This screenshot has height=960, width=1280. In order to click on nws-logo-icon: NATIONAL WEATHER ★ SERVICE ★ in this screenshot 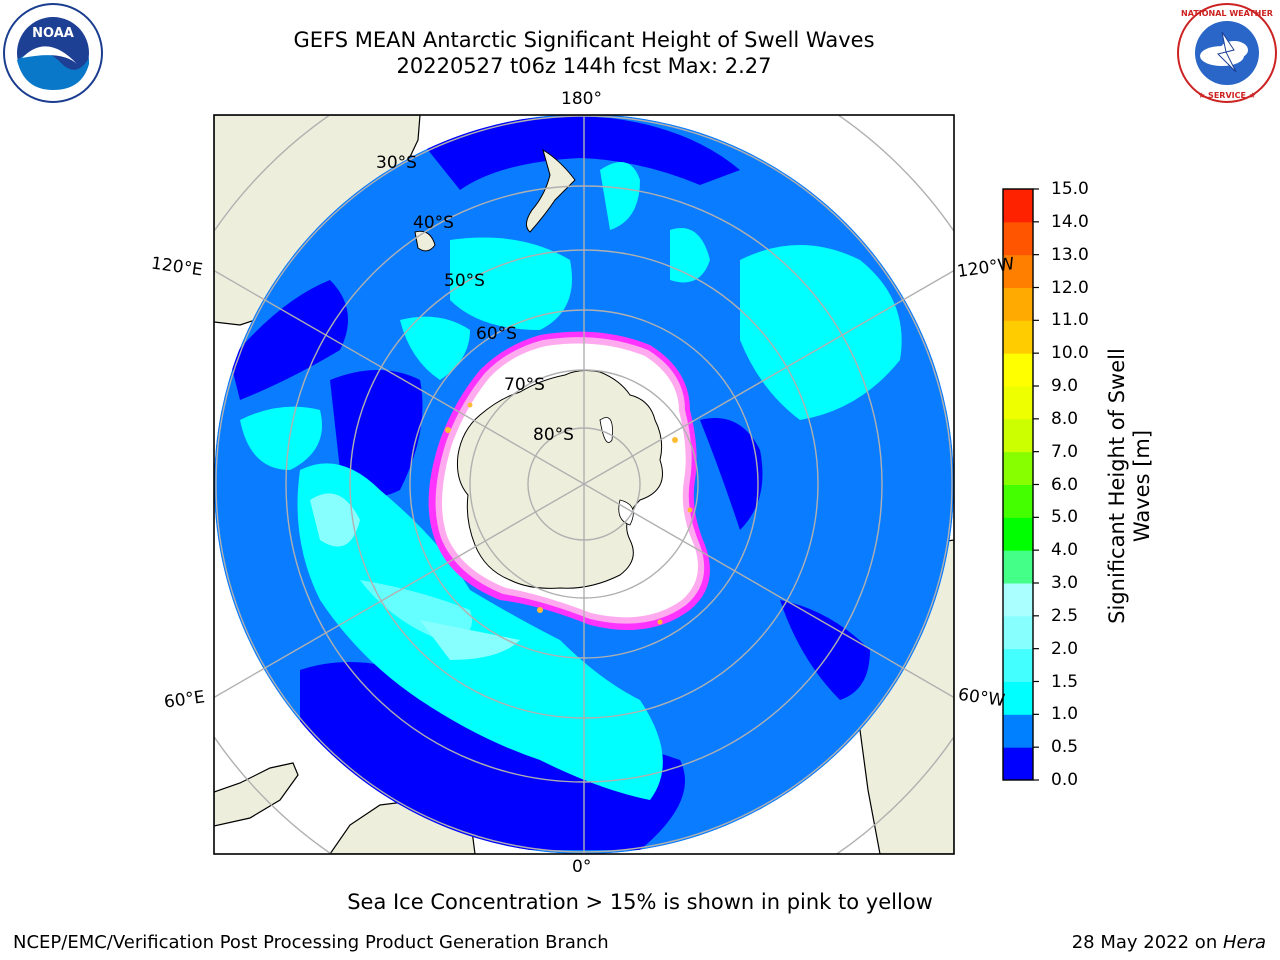, I will do `click(1227, 53)`.